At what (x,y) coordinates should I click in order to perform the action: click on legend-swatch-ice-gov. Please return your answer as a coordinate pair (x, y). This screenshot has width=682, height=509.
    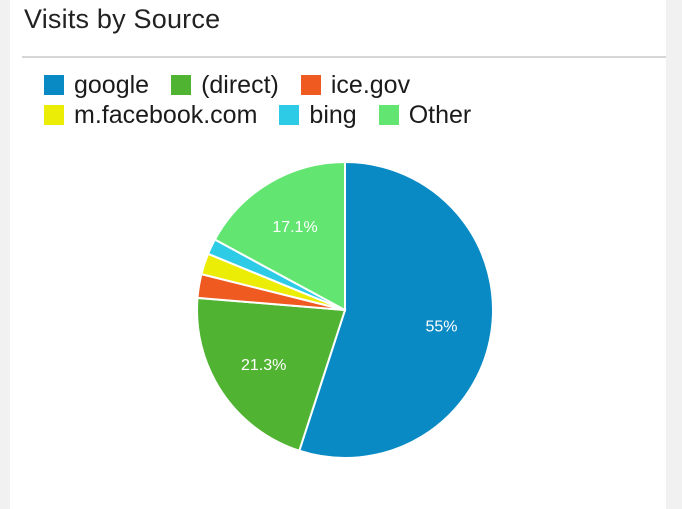
    Looking at the image, I should click on (310, 85).